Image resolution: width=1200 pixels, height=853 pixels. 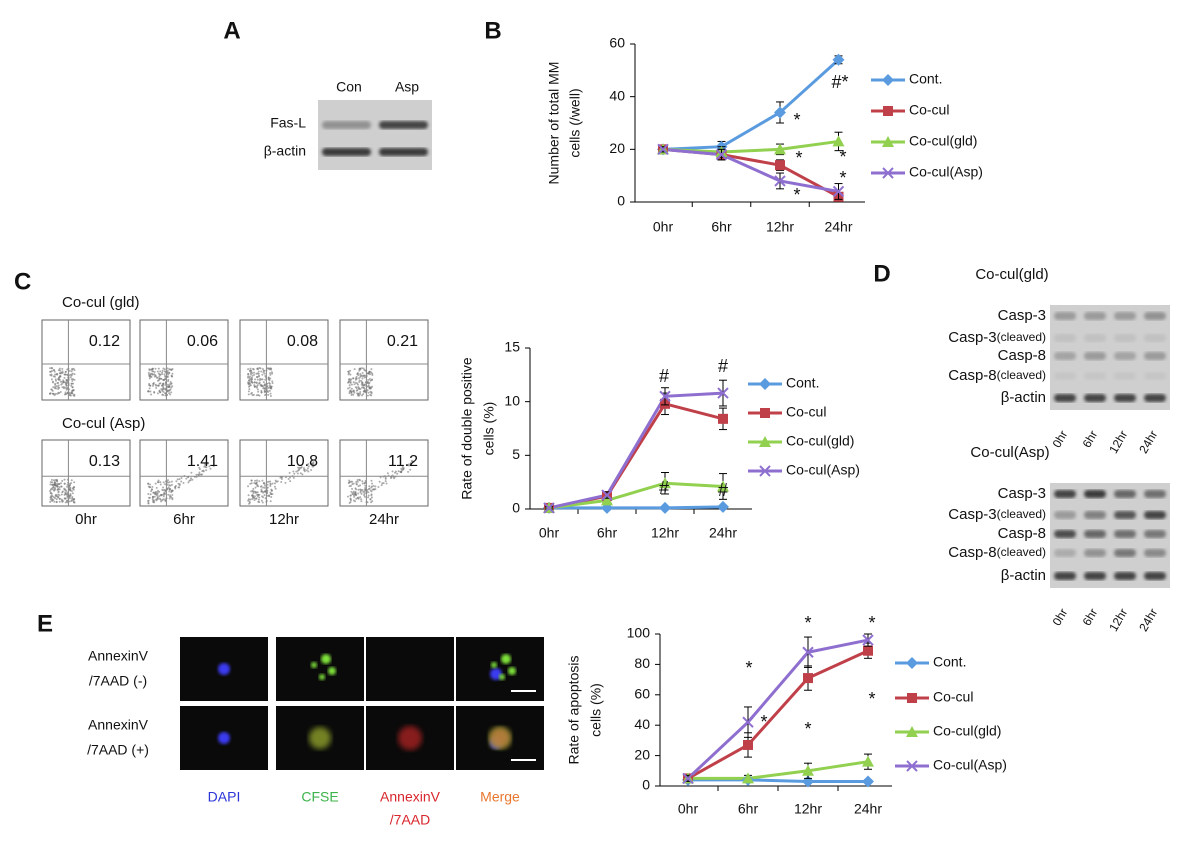 What do you see at coordinates (636, 495) in the screenshot?
I see `series-line` at bounding box center [636, 495].